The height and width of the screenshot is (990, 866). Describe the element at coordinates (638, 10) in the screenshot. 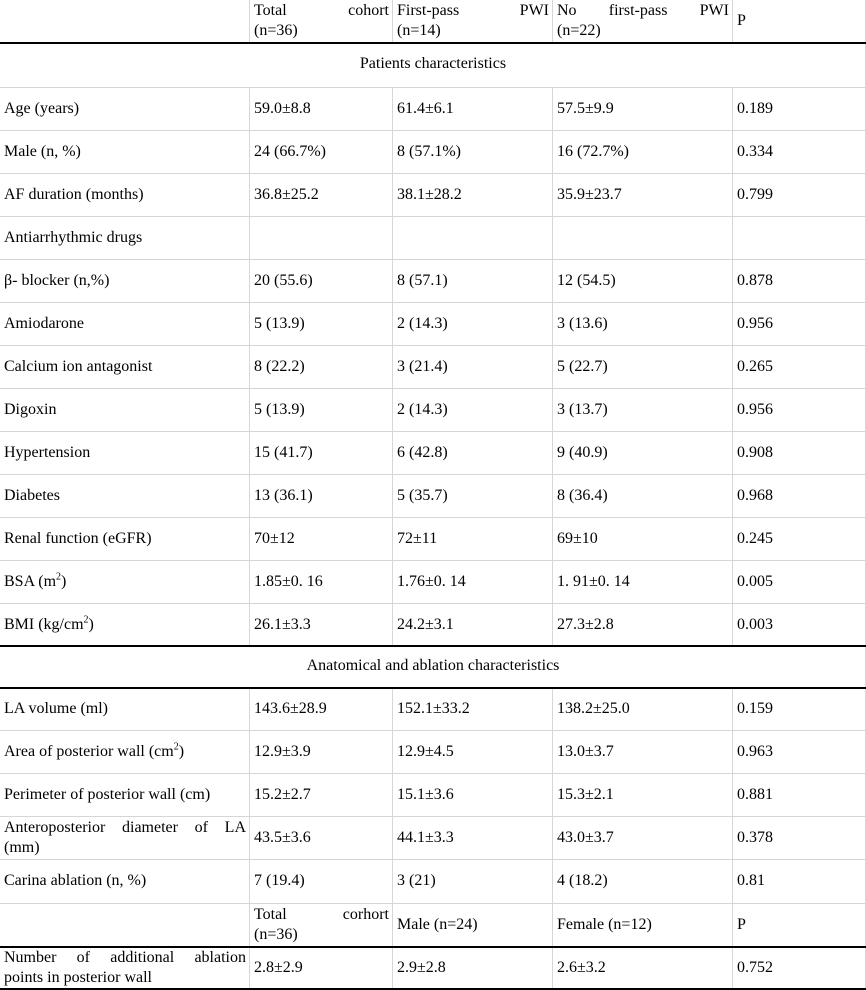

I see `header-text: first-pass` at that location.